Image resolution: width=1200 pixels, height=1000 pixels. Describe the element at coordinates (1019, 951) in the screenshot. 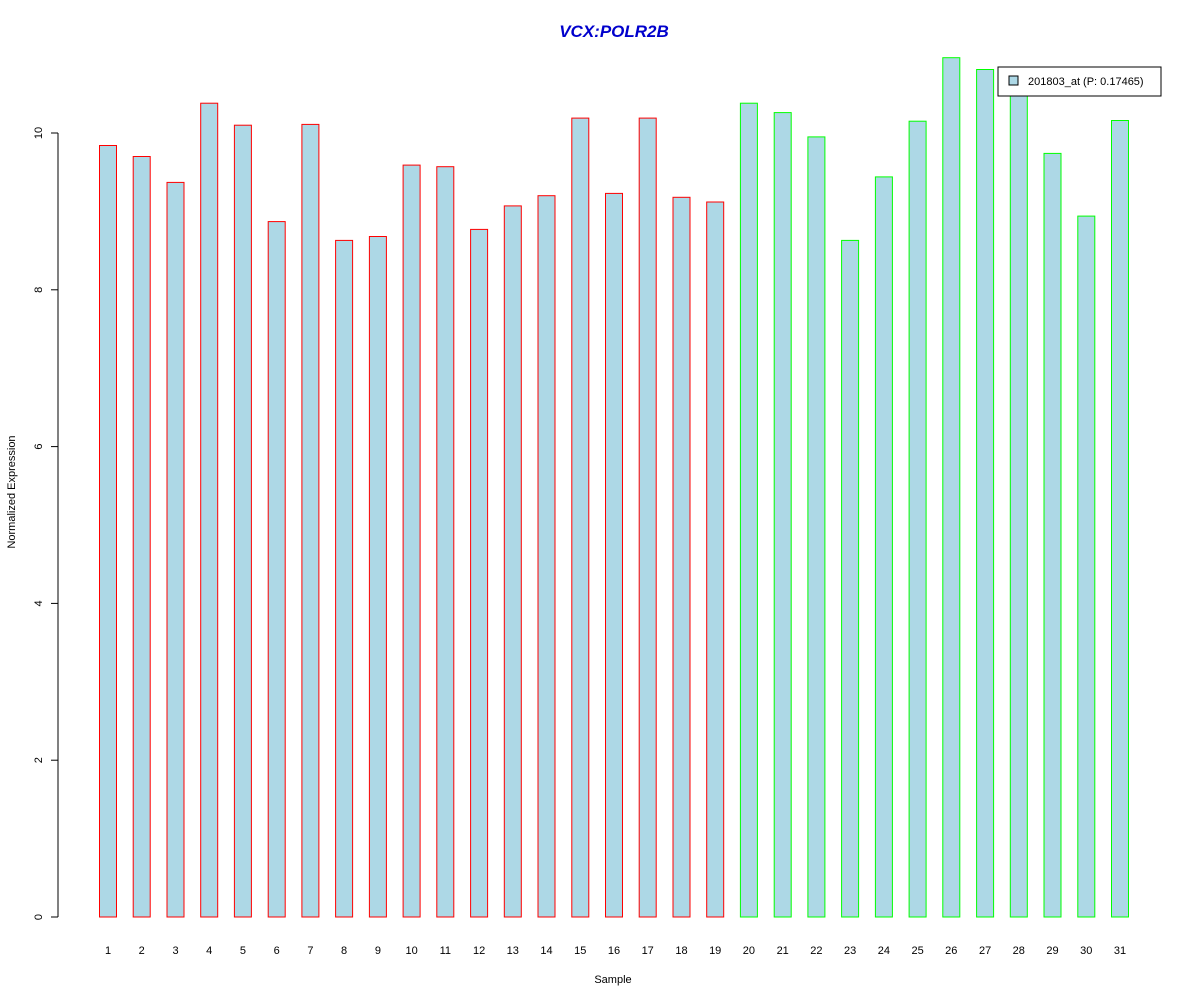

I see `x-tick-label: 28` at that location.